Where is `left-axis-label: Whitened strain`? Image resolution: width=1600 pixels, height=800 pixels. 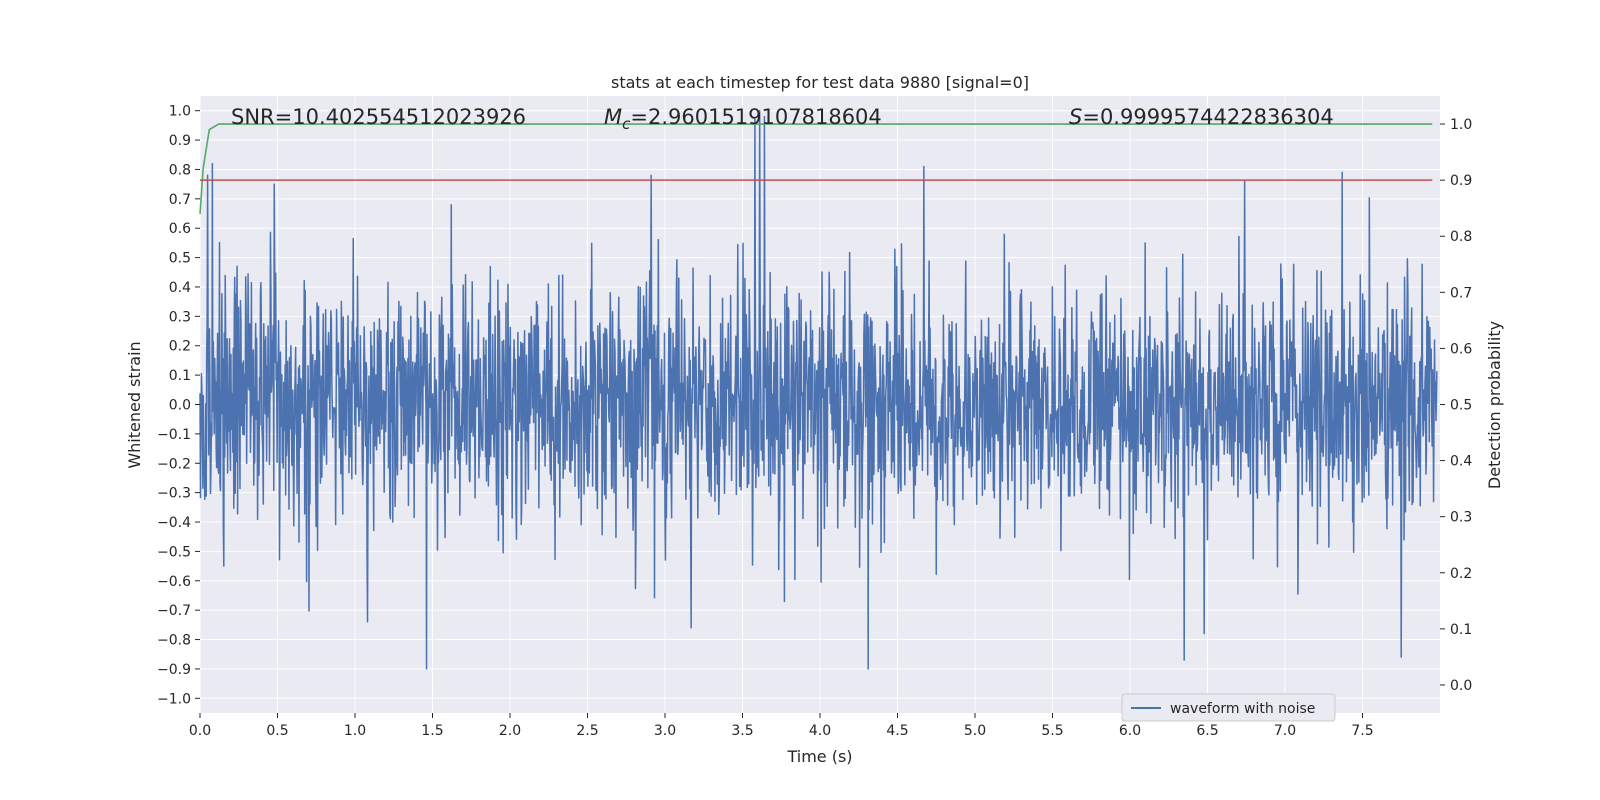 left-axis-label: Whitened strain is located at coordinates (134, 404).